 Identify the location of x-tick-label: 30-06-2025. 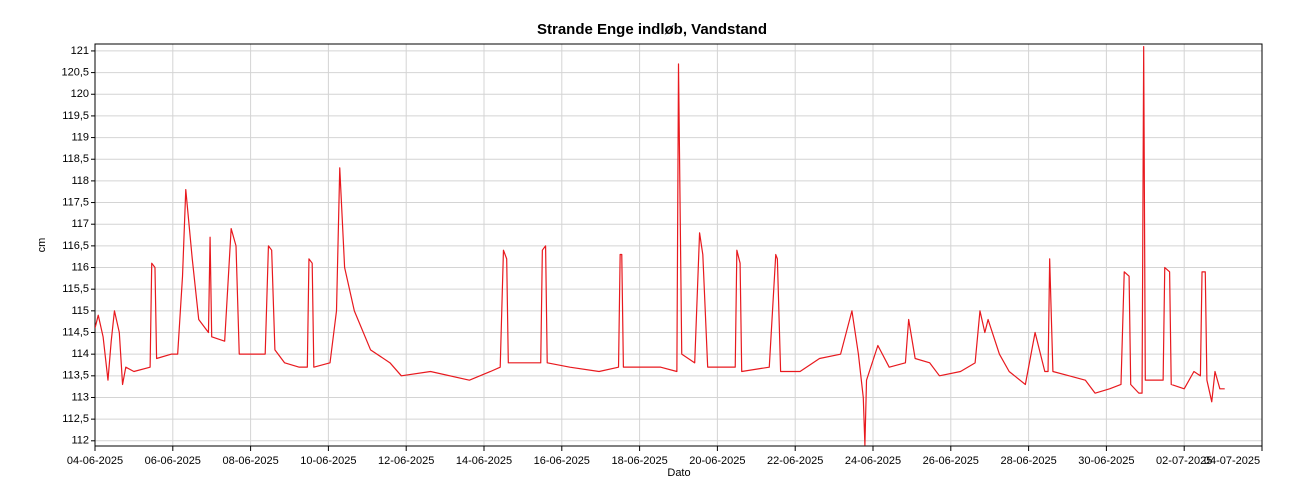
(1106, 461).